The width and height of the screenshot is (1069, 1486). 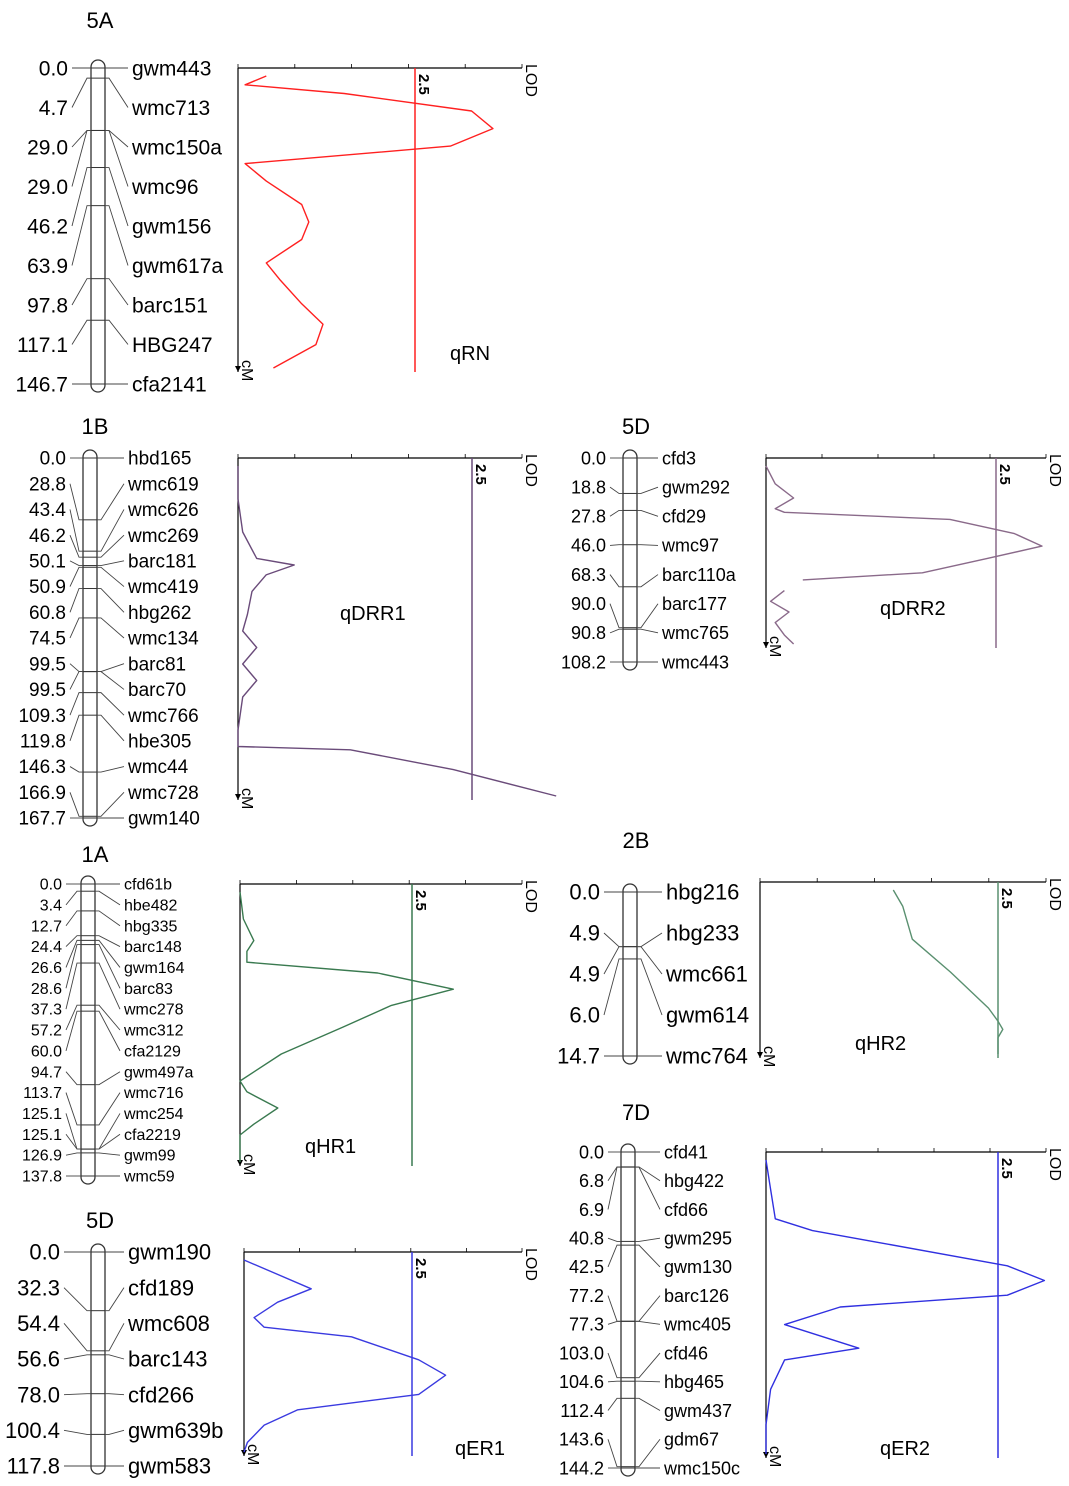 I want to click on qtl-label: qDRR2, so click(x=913, y=609).